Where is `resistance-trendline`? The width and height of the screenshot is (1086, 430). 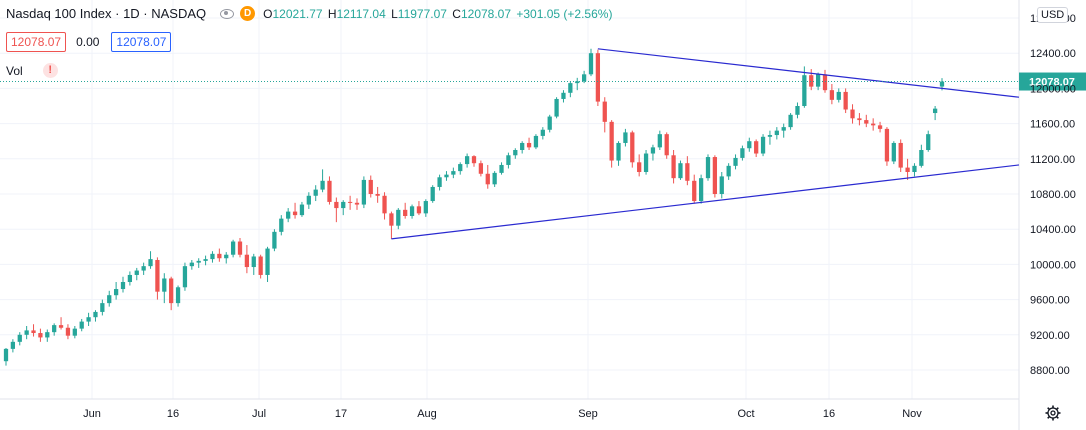 resistance-trendline is located at coordinates (808, 73).